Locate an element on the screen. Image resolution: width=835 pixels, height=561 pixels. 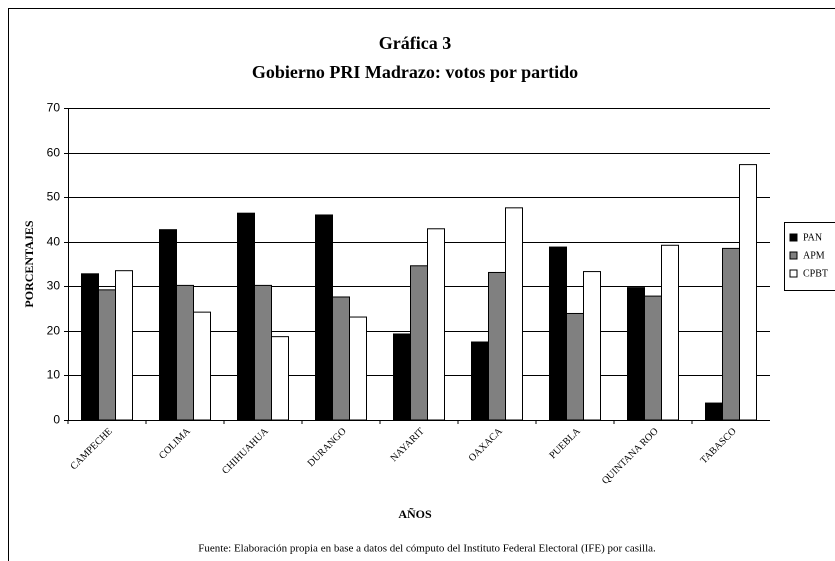
legend-label: CPBT is located at coordinates (815, 273).